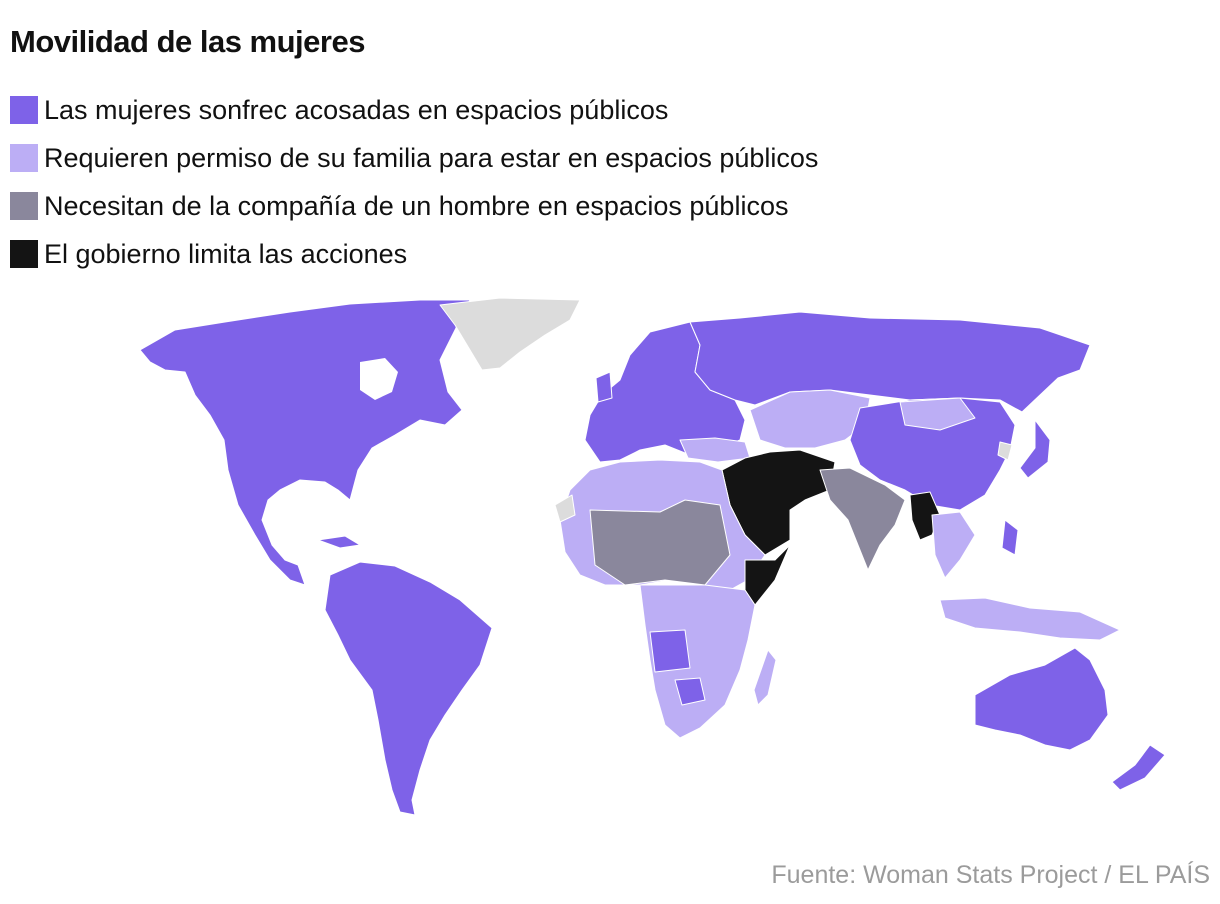  Describe the element at coordinates (339, 542) in the screenshot. I see `region-caribbean` at that location.